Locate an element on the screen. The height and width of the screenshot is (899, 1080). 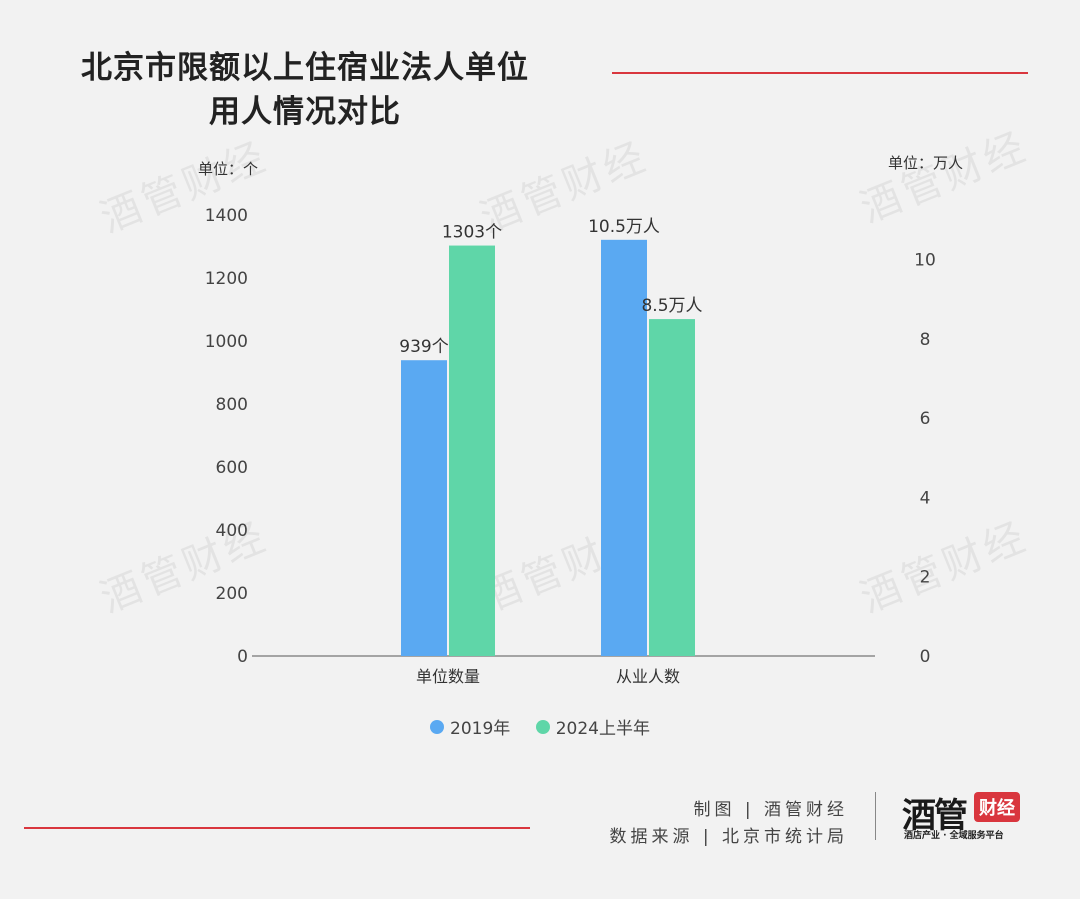
right-tick-label: 2 is located at coordinates (925, 578).